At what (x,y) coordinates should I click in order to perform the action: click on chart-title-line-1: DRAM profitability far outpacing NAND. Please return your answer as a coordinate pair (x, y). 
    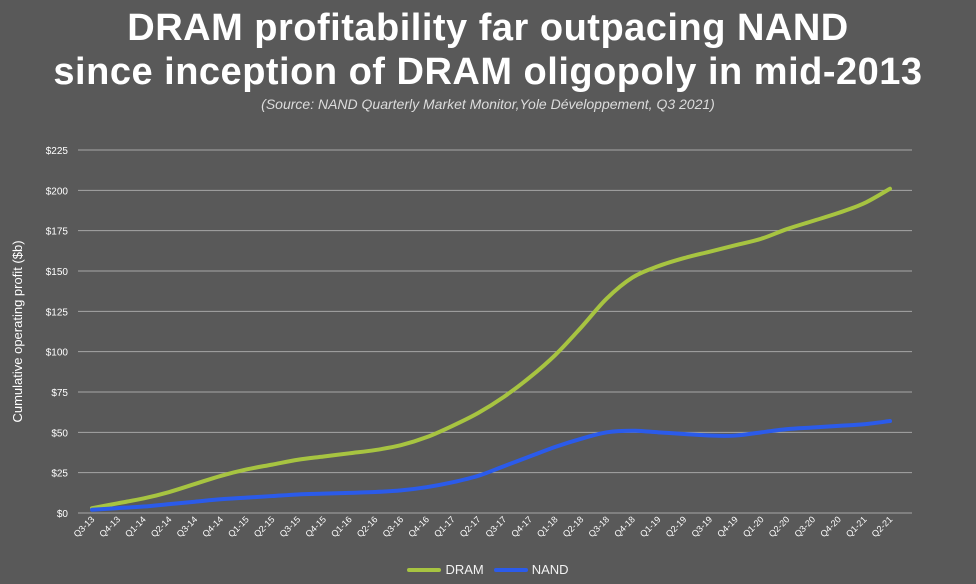
    Looking at the image, I should click on (488, 28).